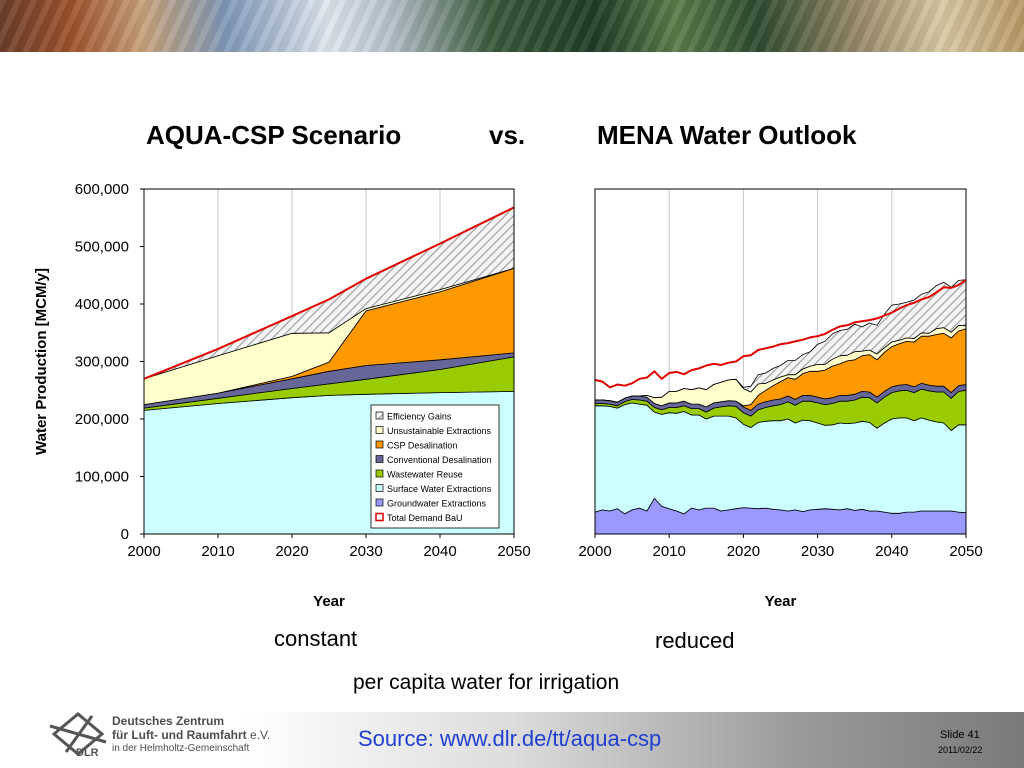  I want to click on org-line-2-ev: e.V., so click(258, 735).